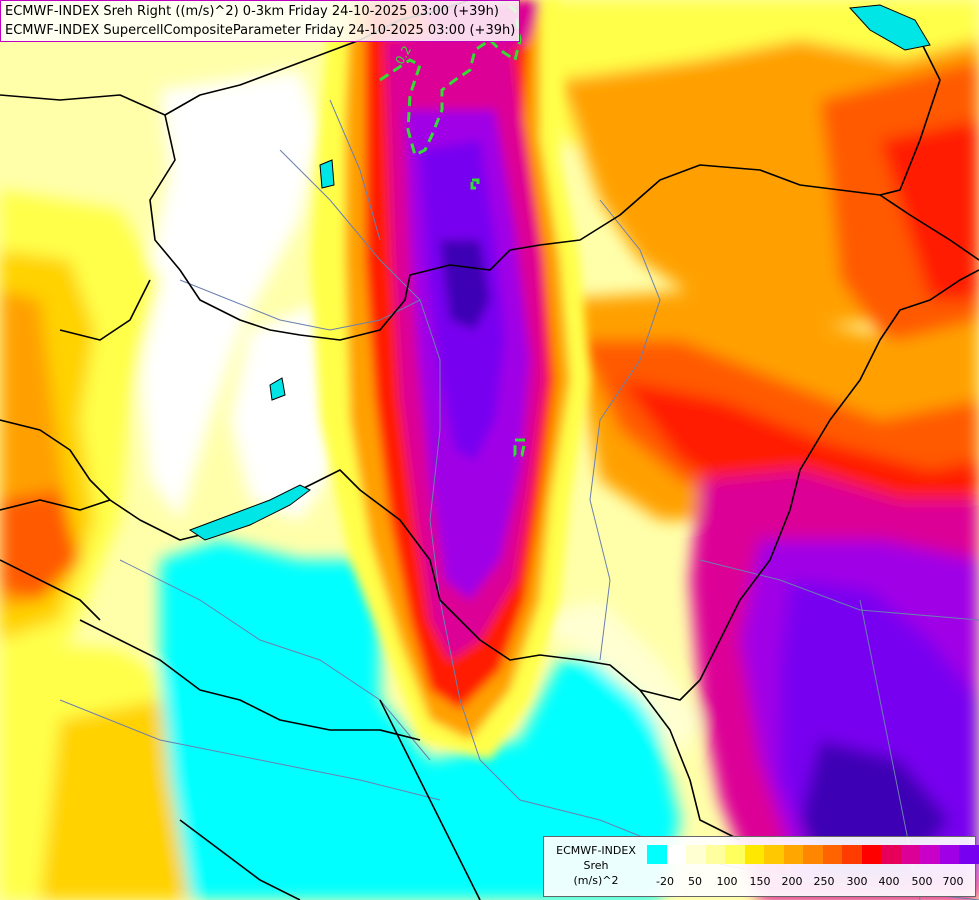 This screenshot has width=979, height=900. I want to click on plume-indigo, so click(465, 285).